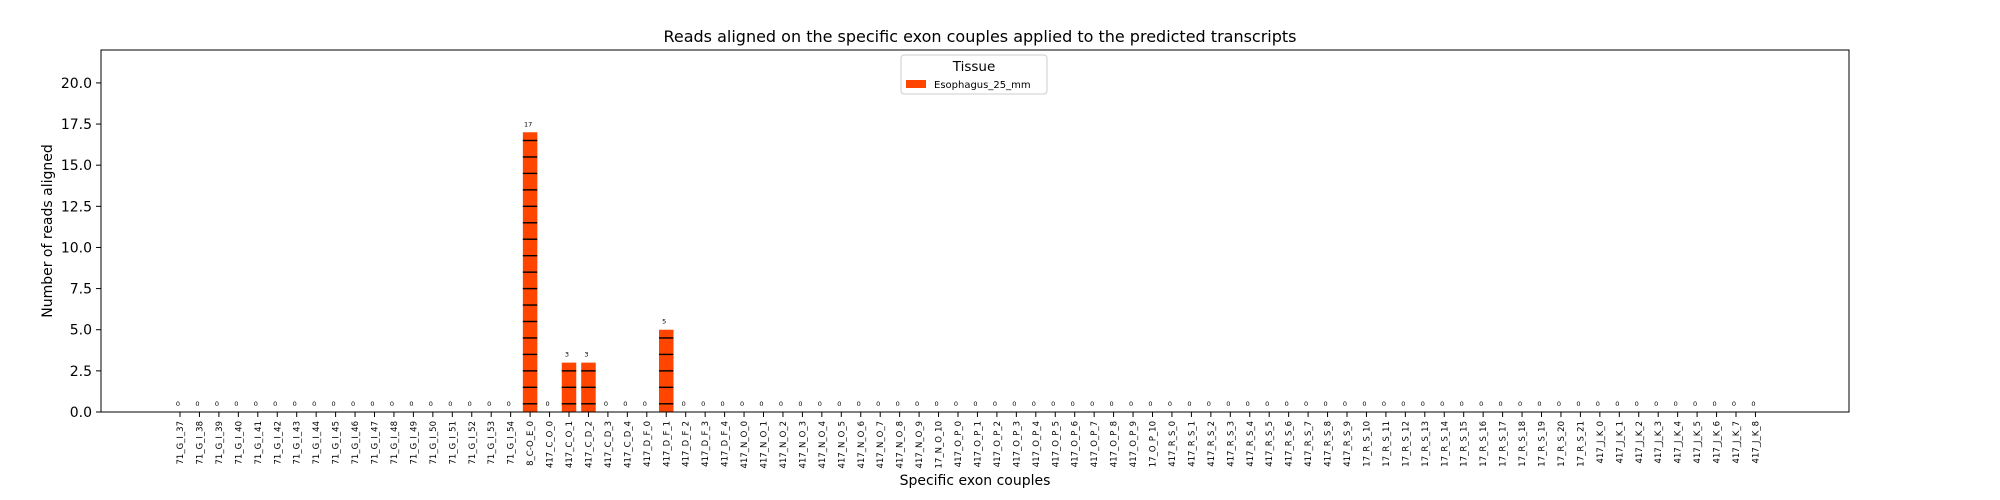 Image resolution: width=2000 pixels, height=500 pixels. Describe the element at coordinates (1698, 442) in the screenshot. I see `x-tick-label: 417_J_K_5` at that location.